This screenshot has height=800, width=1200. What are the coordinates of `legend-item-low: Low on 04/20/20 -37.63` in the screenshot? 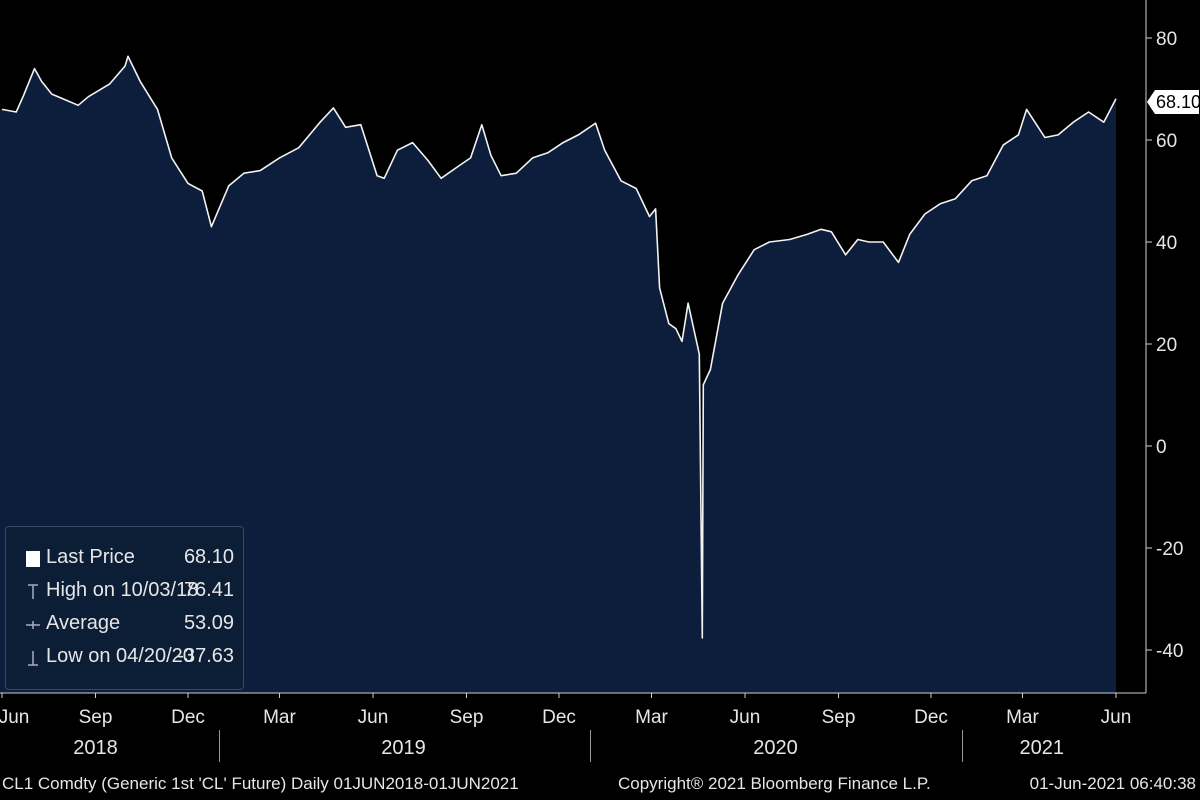 It's located at (124, 658).